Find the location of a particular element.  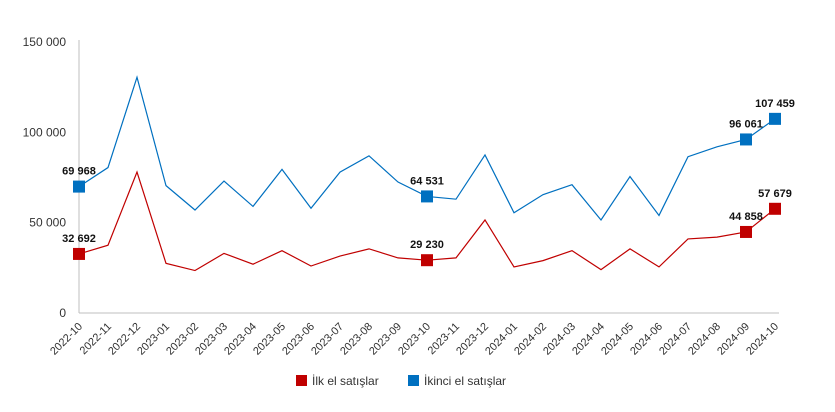

legend-label: İkinci el satışlar is located at coordinates (465, 381).